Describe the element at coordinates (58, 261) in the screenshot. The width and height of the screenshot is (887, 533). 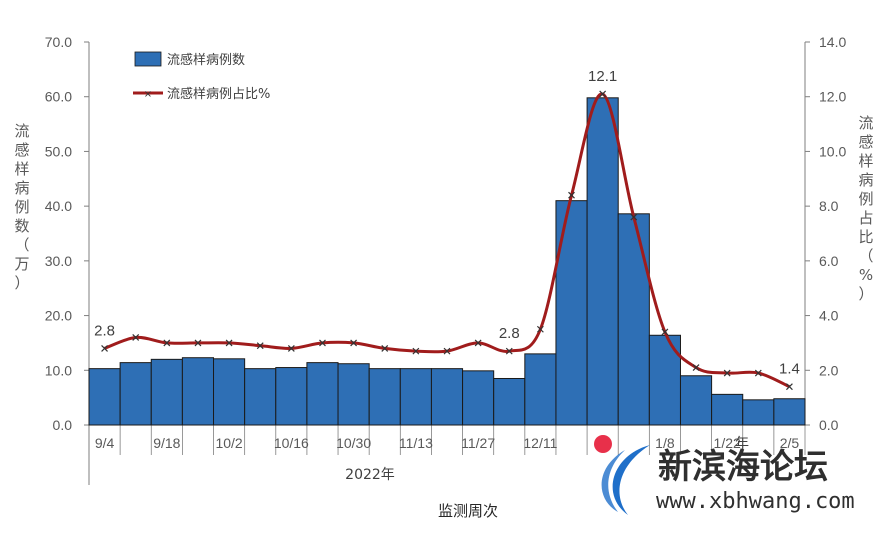
I see `left-tick-label: 30.0` at that location.